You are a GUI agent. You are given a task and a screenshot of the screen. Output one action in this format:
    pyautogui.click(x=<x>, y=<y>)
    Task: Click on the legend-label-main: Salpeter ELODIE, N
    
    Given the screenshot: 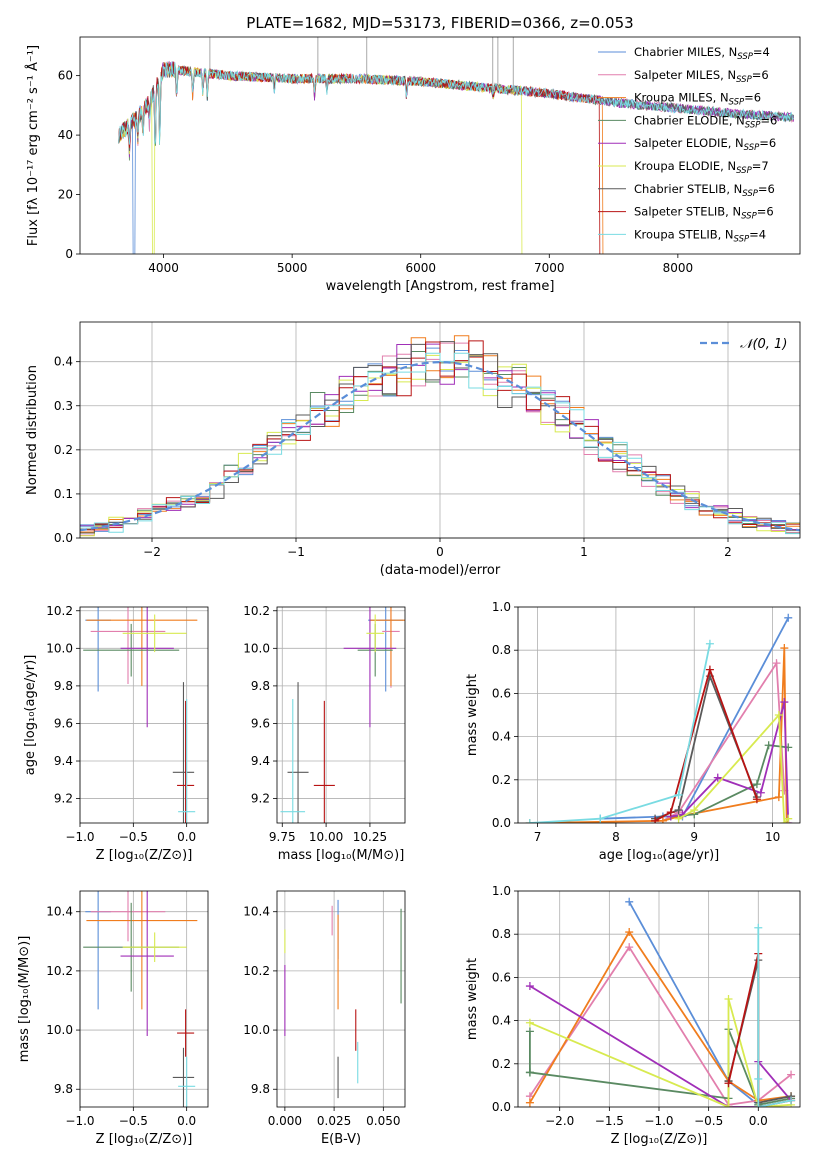 What is the action you would take?
    pyautogui.click(x=689, y=143)
    